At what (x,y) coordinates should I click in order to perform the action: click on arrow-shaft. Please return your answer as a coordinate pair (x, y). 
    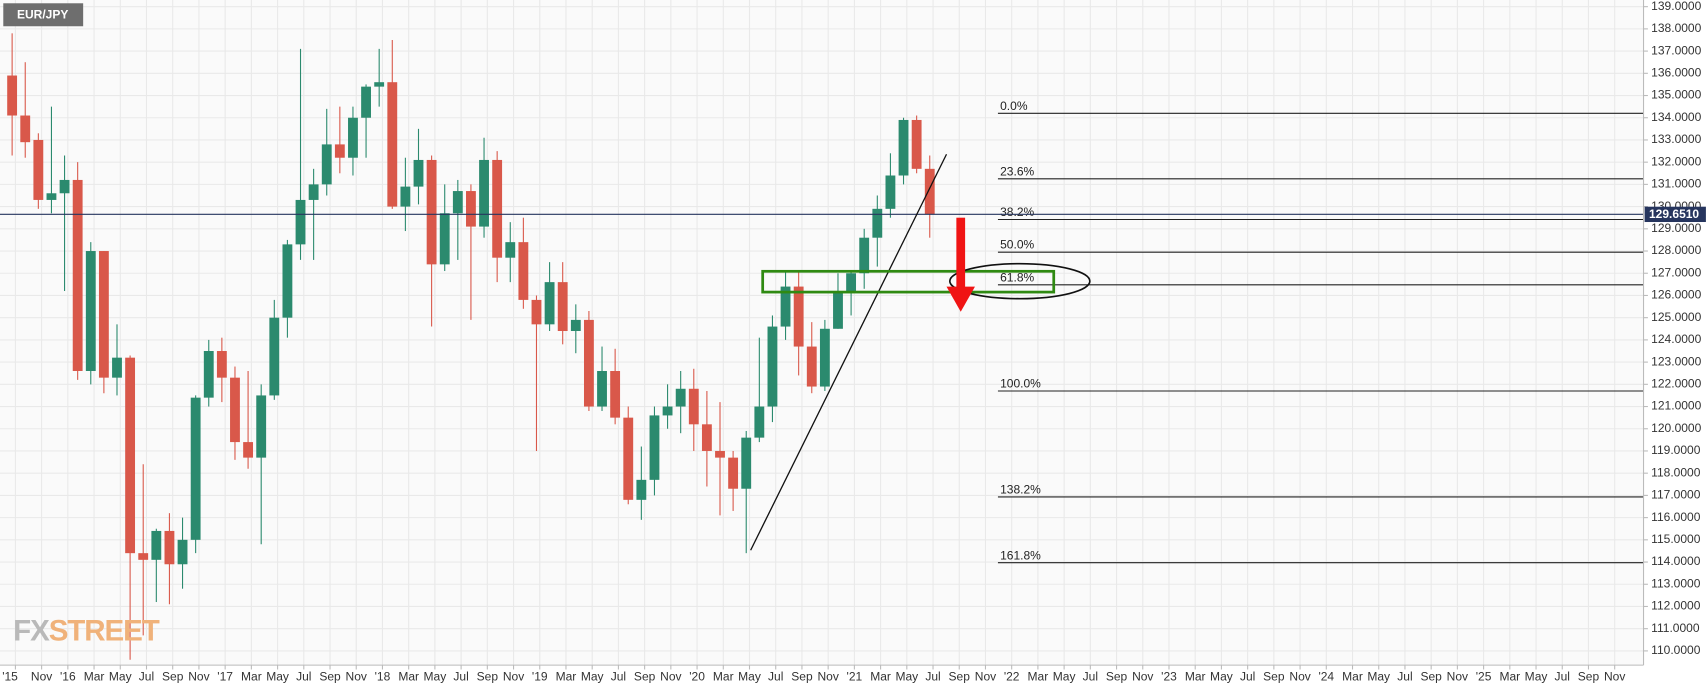
    Looking at the image, I should click on (961, 253).